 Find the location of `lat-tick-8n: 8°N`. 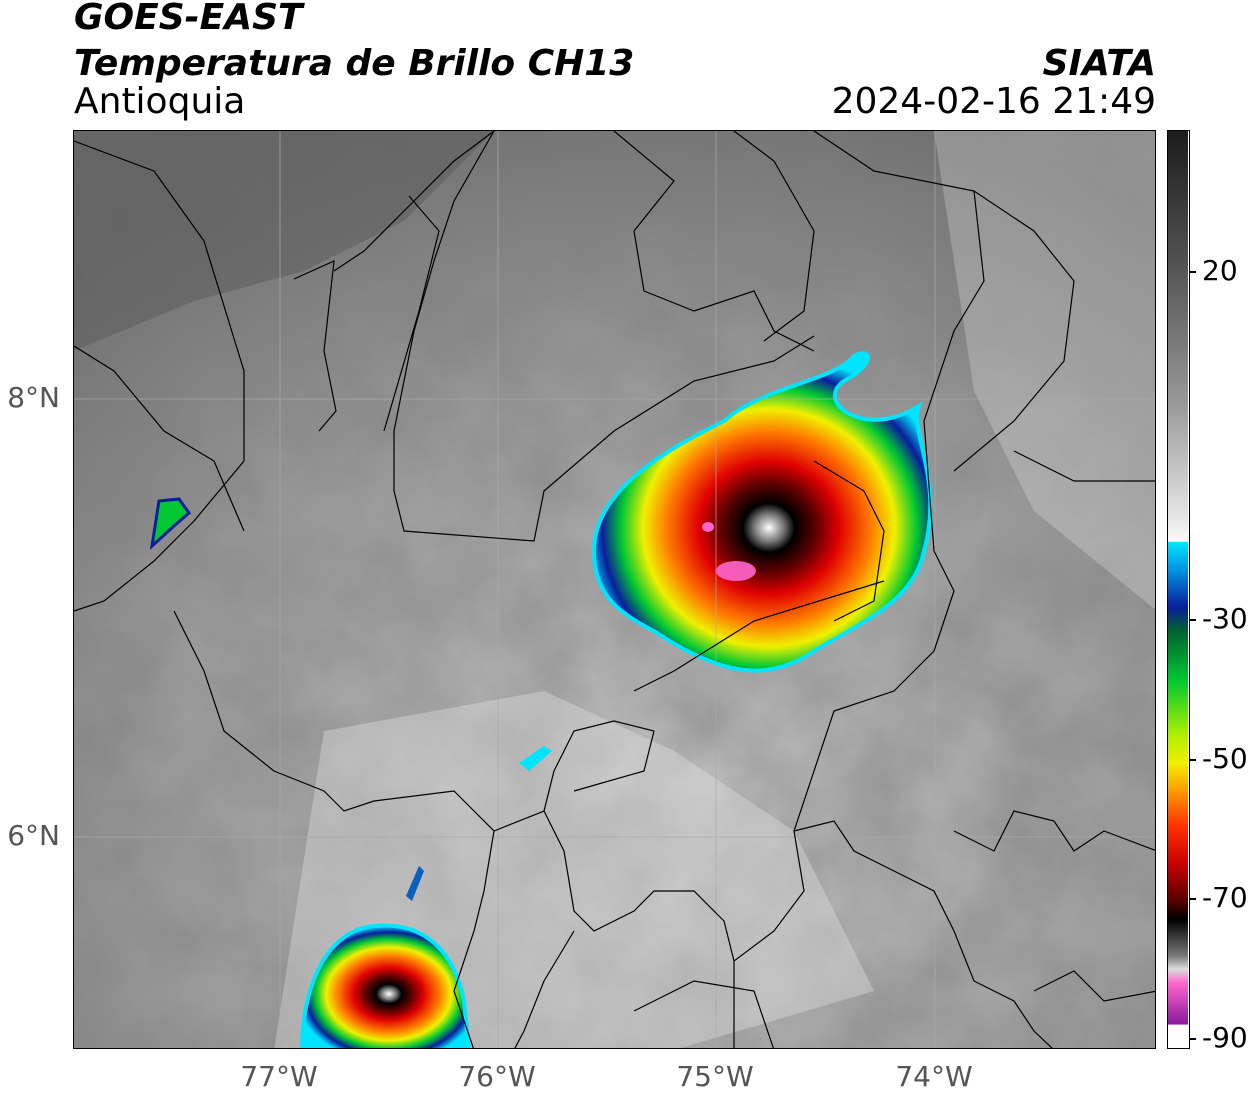

lat-tick-8n: 8°N is located at coordinates (33, 397).